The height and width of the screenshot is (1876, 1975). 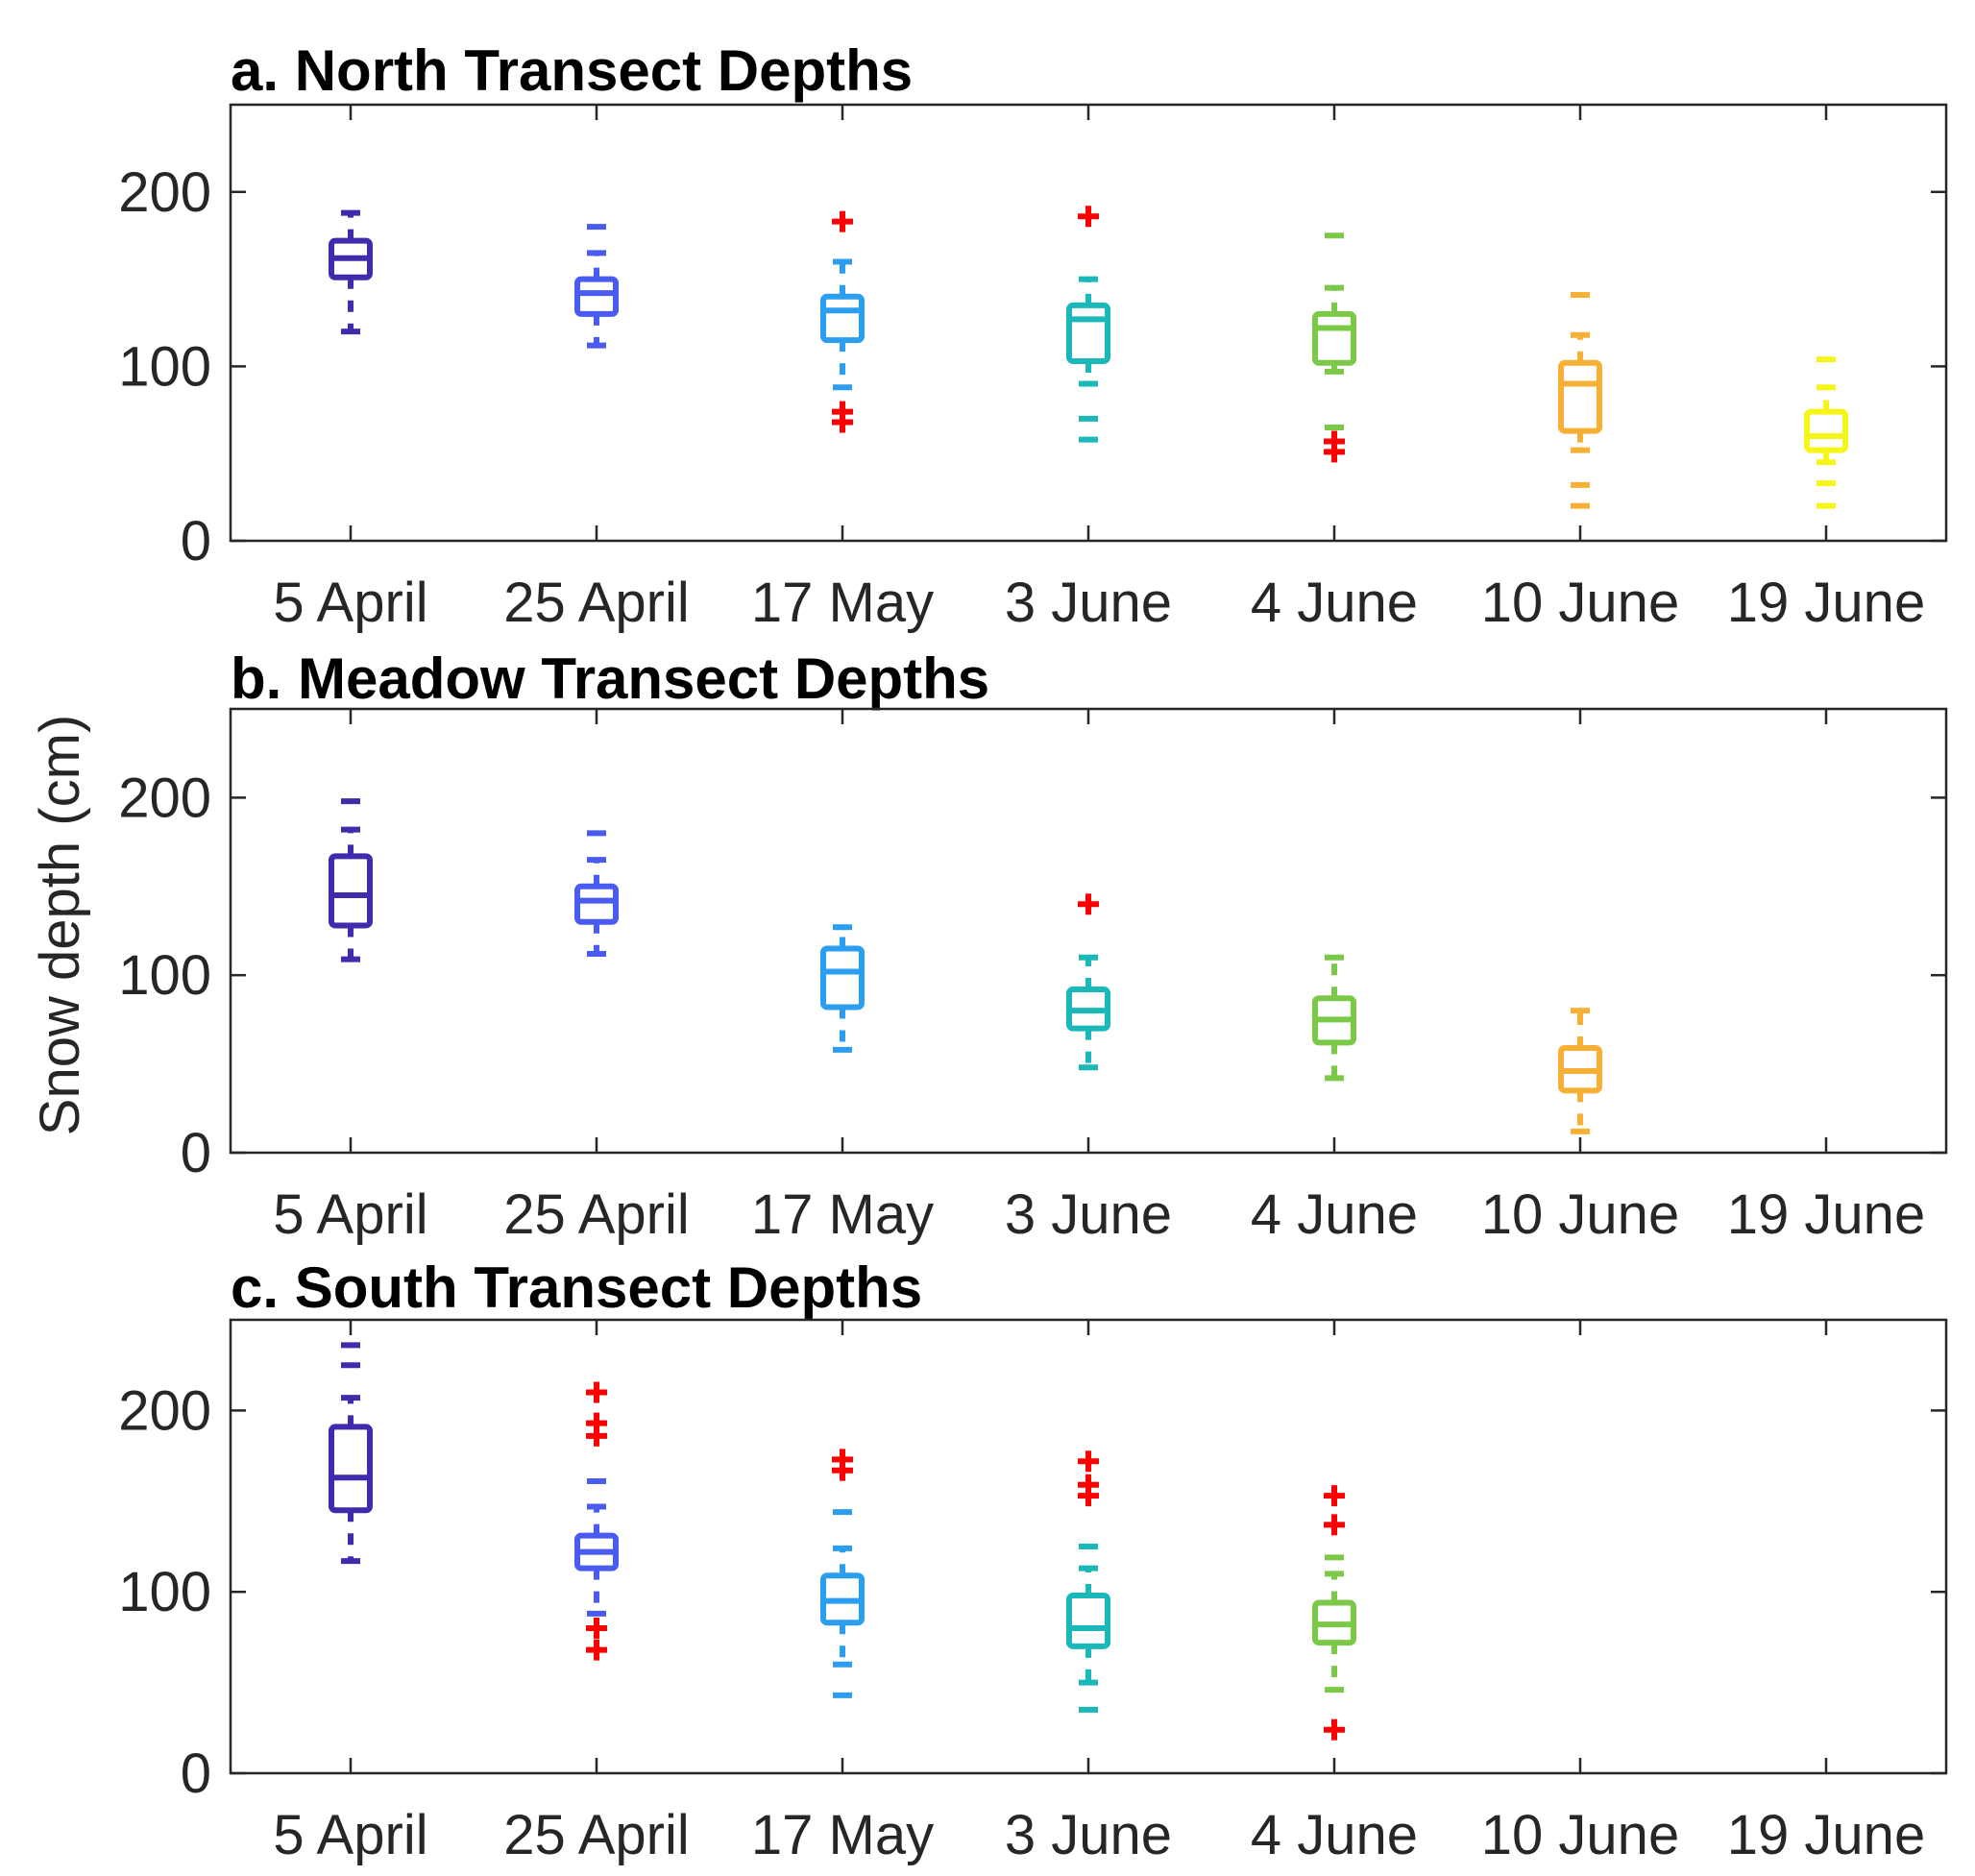 What do you see at coordinates (572, 70) in the screenshot?
I see `panel-title: a. North Transect Depths` at bounding box center [572, 70].